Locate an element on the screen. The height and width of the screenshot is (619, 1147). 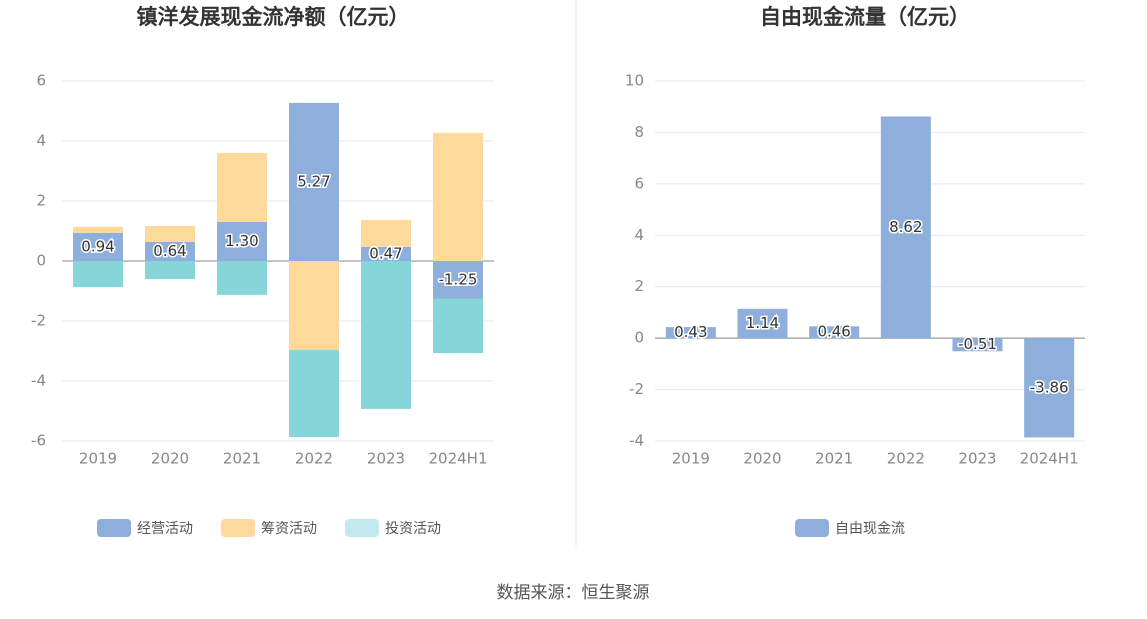
value-label: 1.14 is located at coordinates (762, 323).